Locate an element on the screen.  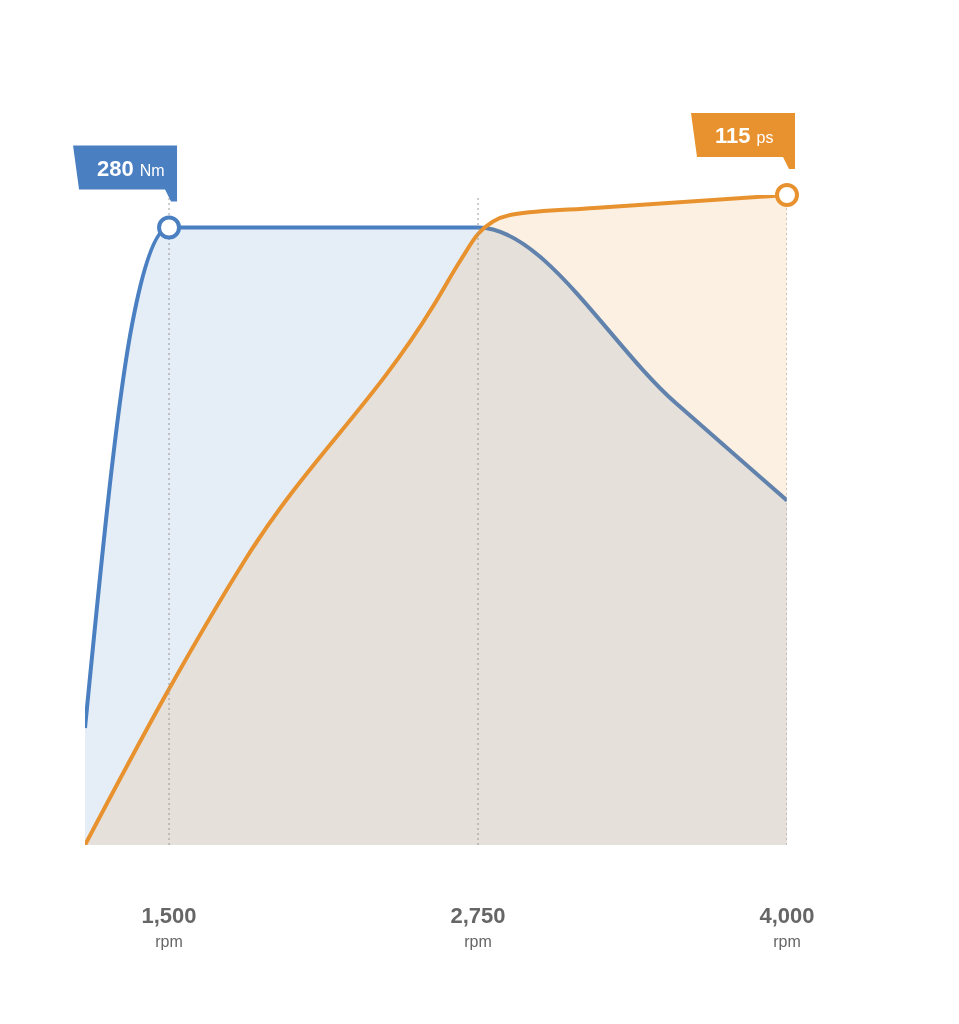
annotation: 280 Nm is located at coordinates (131, 168).